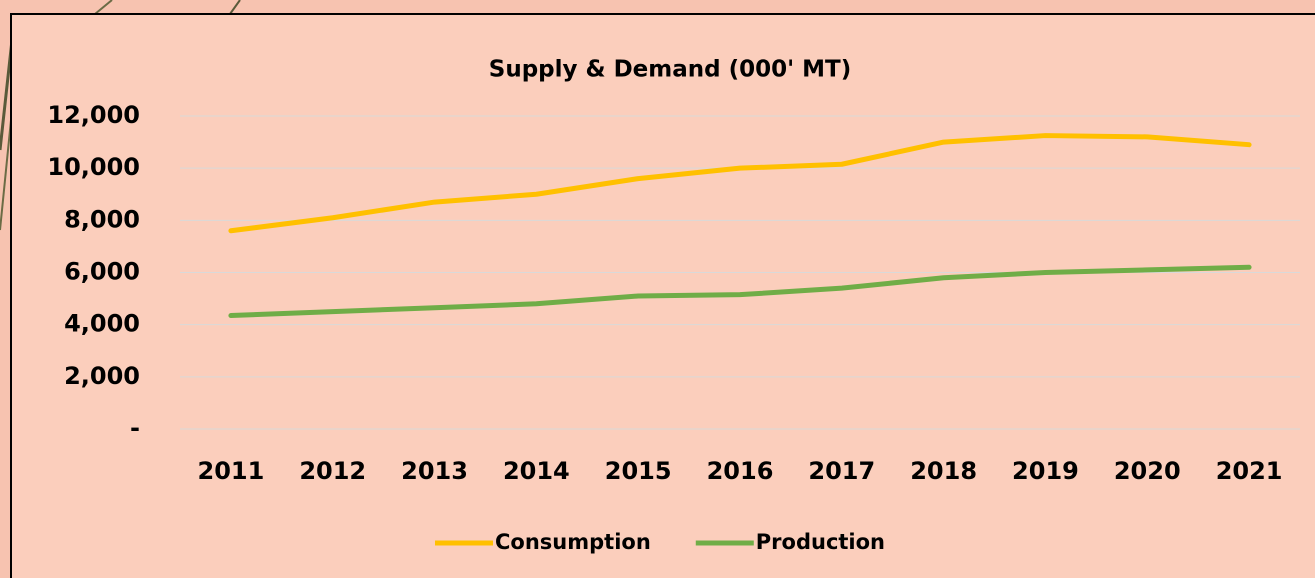 This screenshot has width=1315, height=578. I want to click on x-tick-label: 2020, so click(1147, 471).